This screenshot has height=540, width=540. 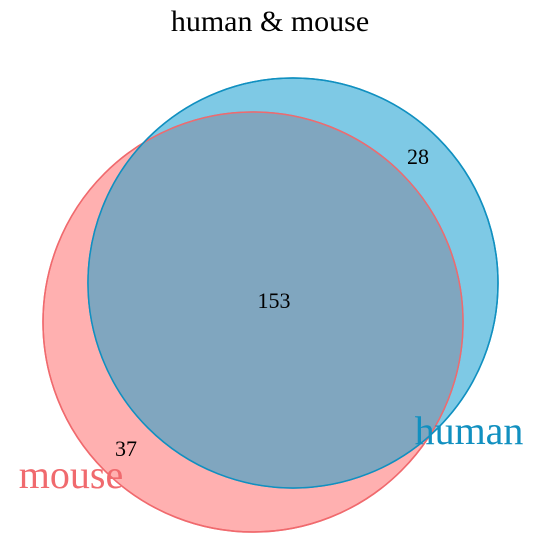 What do you see at coordinates (126, 448) in the screenshot?
I see `mouse-only-count: 37` at bounding box center [126, 448].